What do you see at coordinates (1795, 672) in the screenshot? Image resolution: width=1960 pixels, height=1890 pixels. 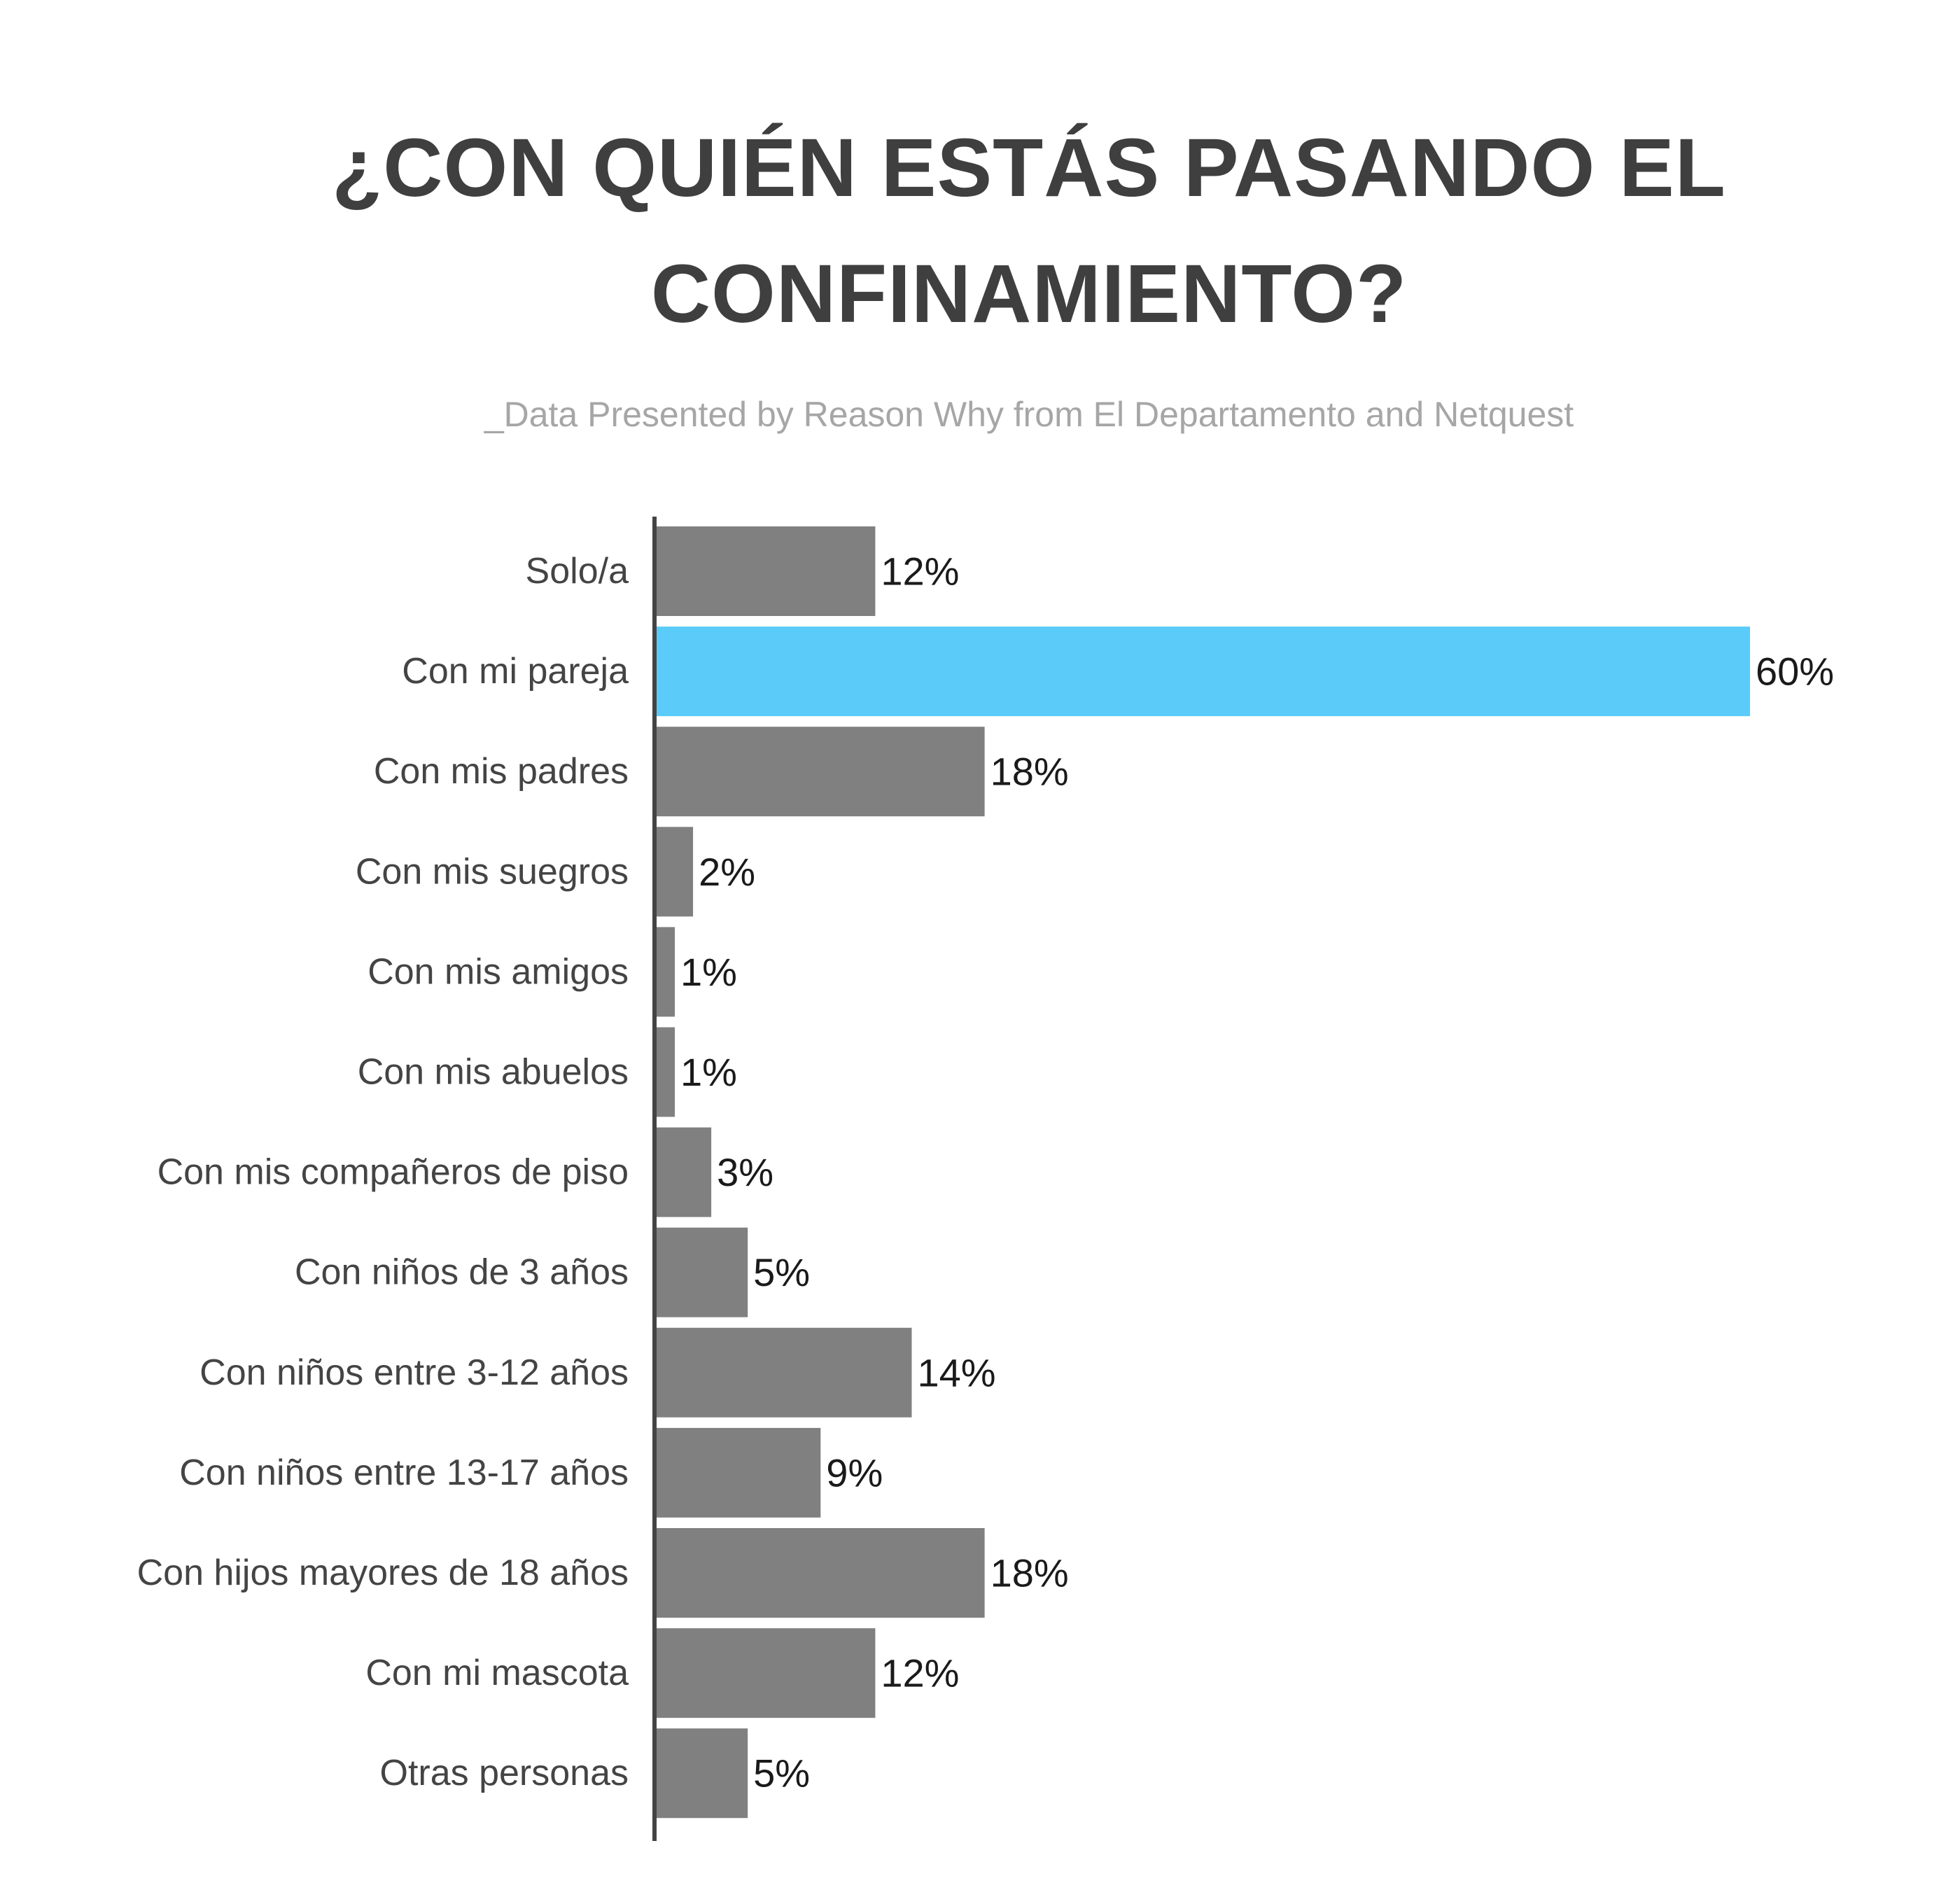 I see `value-label: 60%` at bounding box center [1795, 672].